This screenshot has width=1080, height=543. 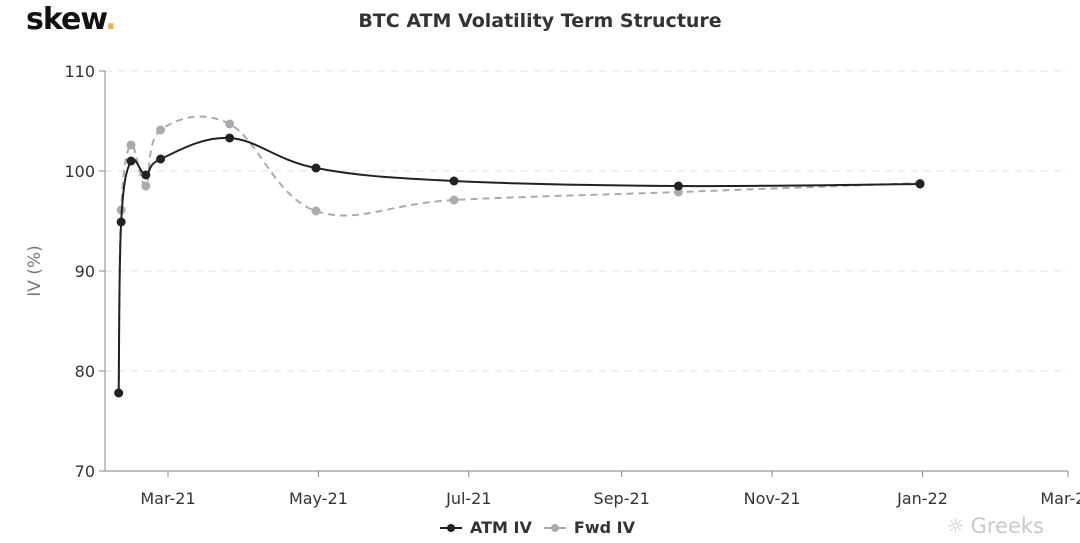 I want to click on x-tick-label-Mar-21: Mar-21, so click(x=167, y=498).